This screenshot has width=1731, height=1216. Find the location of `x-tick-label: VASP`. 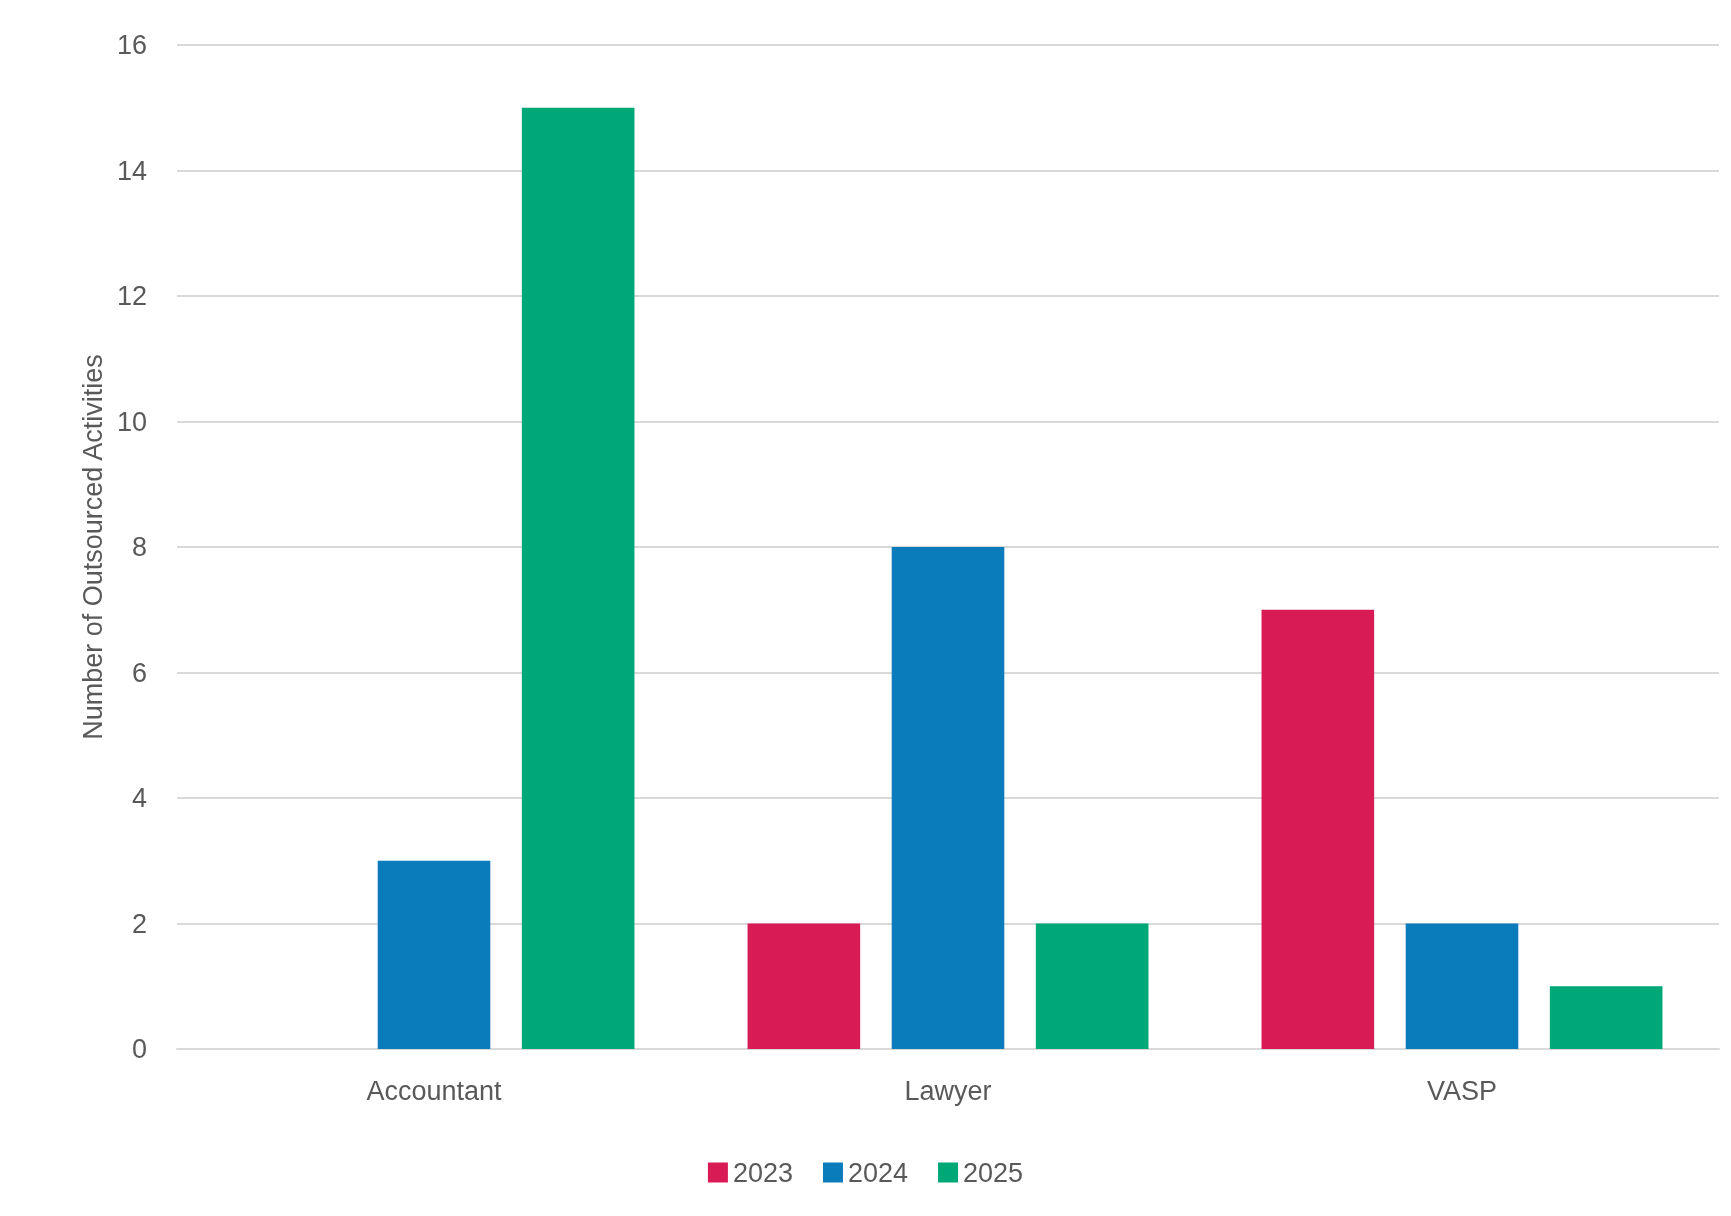

x-tick-label: VASP is located at coordinates (1462, 1090).